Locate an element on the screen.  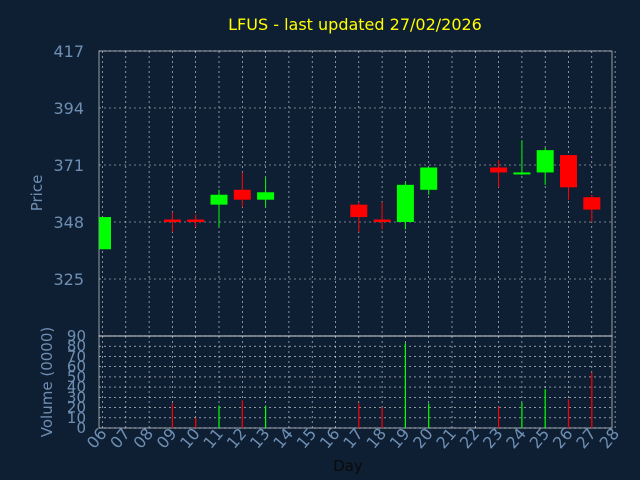
volume-tick-label: 10 is located at coordinates (76, 418).